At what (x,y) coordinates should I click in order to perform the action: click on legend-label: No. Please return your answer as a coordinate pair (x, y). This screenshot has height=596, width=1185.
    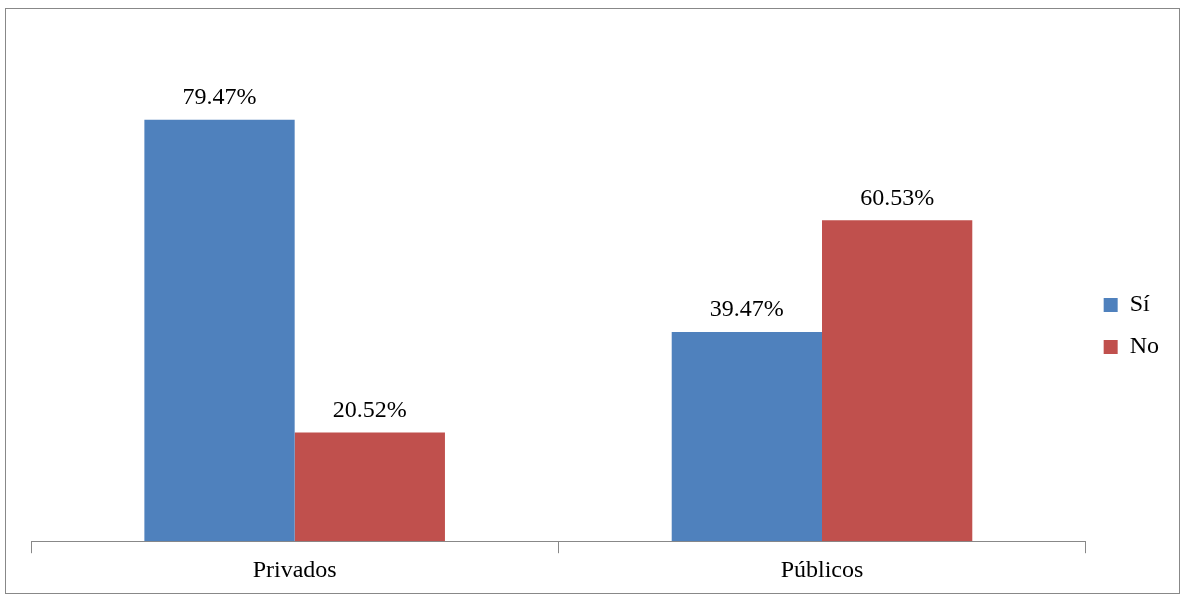
    Looking at the image, I should click on (1144, 345).